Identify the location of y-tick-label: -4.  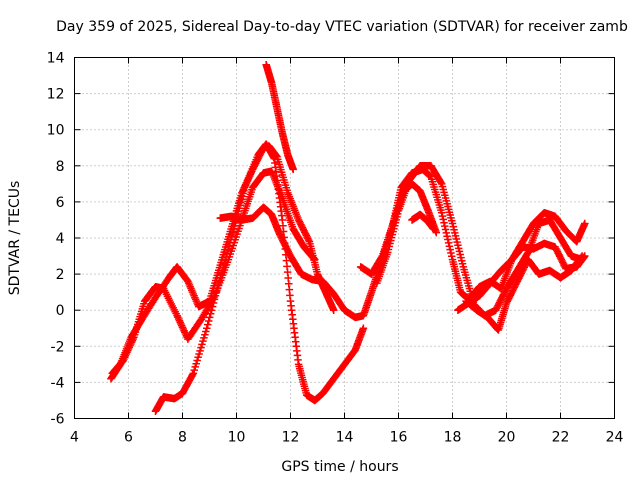
(58, 383).